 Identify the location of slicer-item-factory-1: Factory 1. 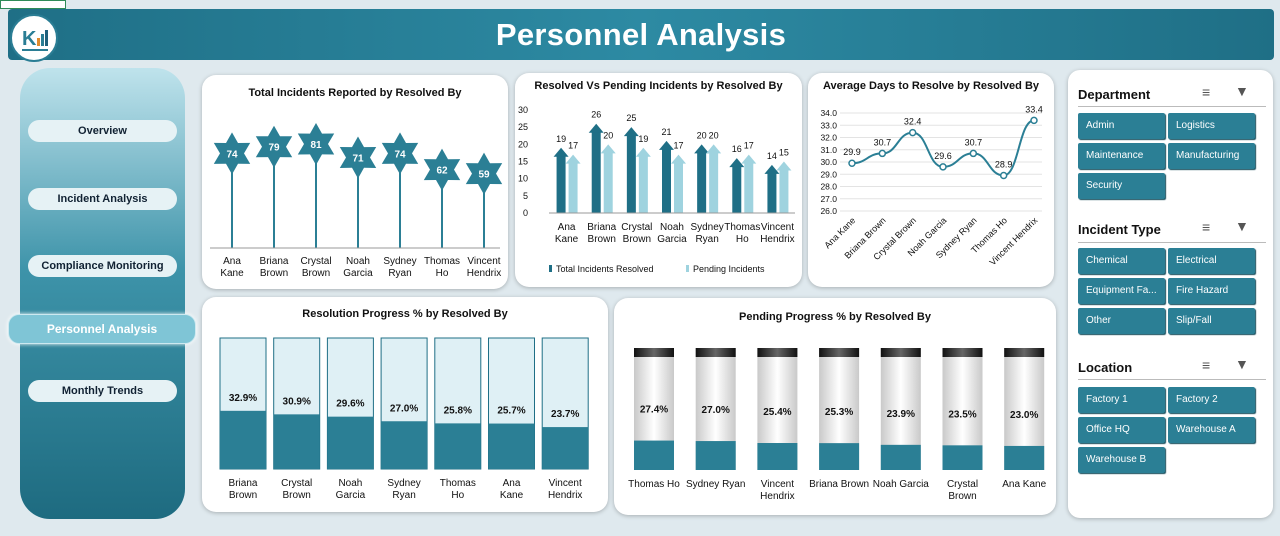
(1121, 400).